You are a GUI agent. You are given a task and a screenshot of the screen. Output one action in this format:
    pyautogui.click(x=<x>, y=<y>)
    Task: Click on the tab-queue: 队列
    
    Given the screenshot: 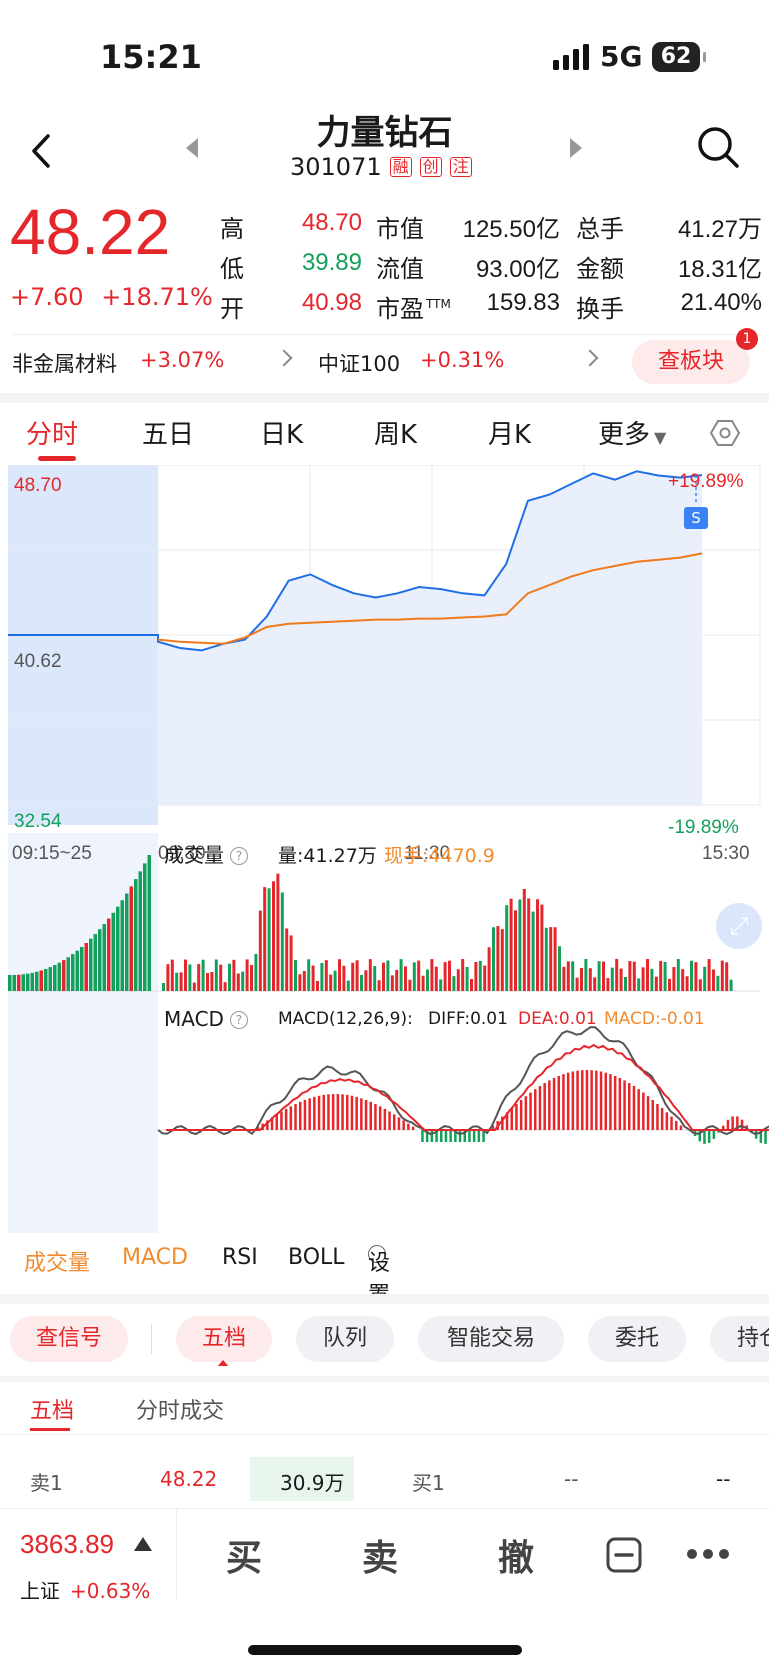 What is the action you would take?
    pyautogui.click(x=345, y=1339)
    